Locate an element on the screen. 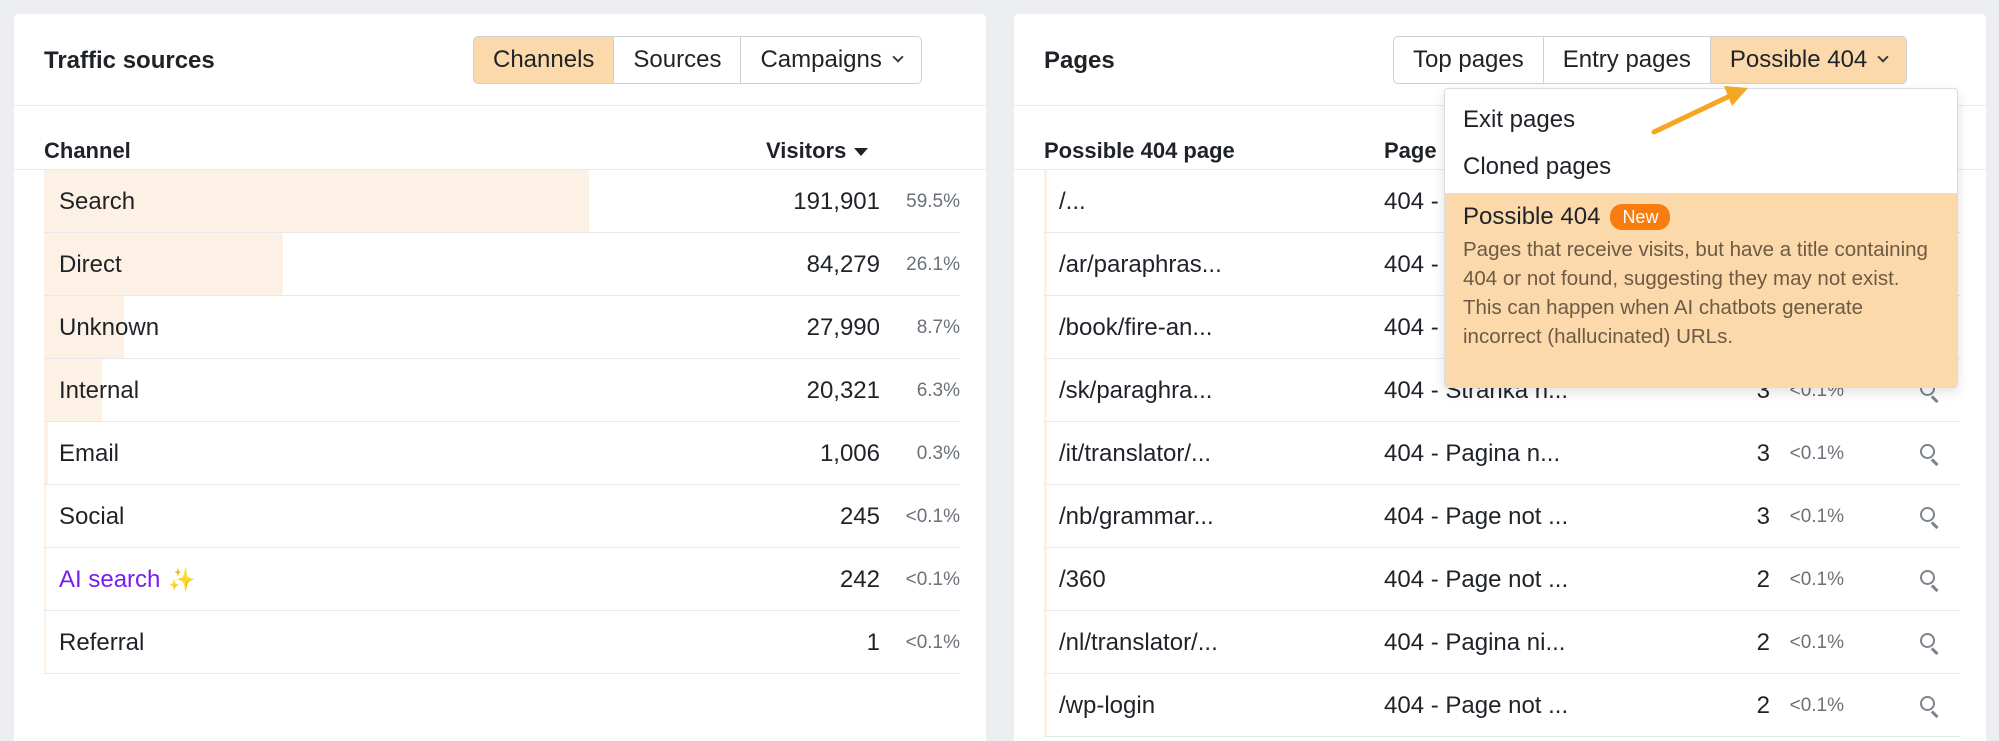  channel-name-label: Referral is located at coordinates (102, 642).